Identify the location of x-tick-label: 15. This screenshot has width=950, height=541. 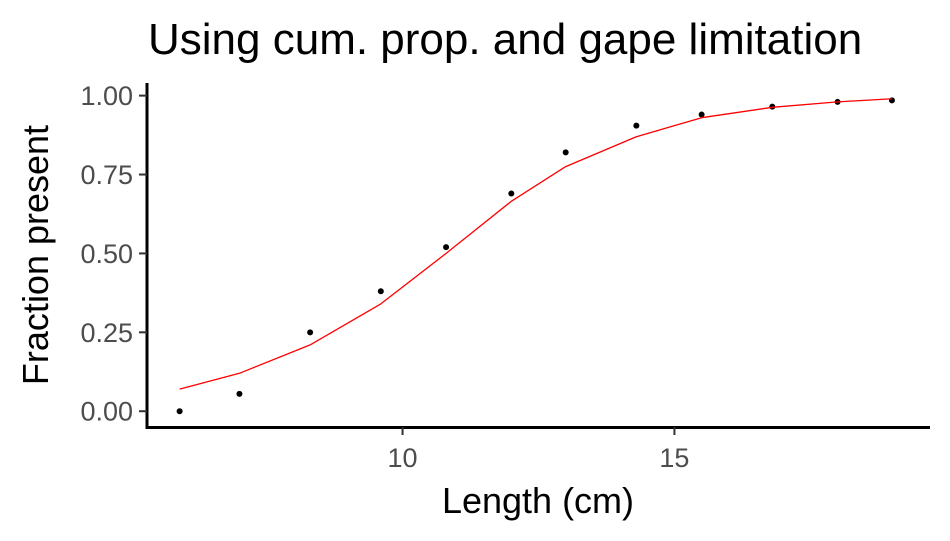
(674, 458).